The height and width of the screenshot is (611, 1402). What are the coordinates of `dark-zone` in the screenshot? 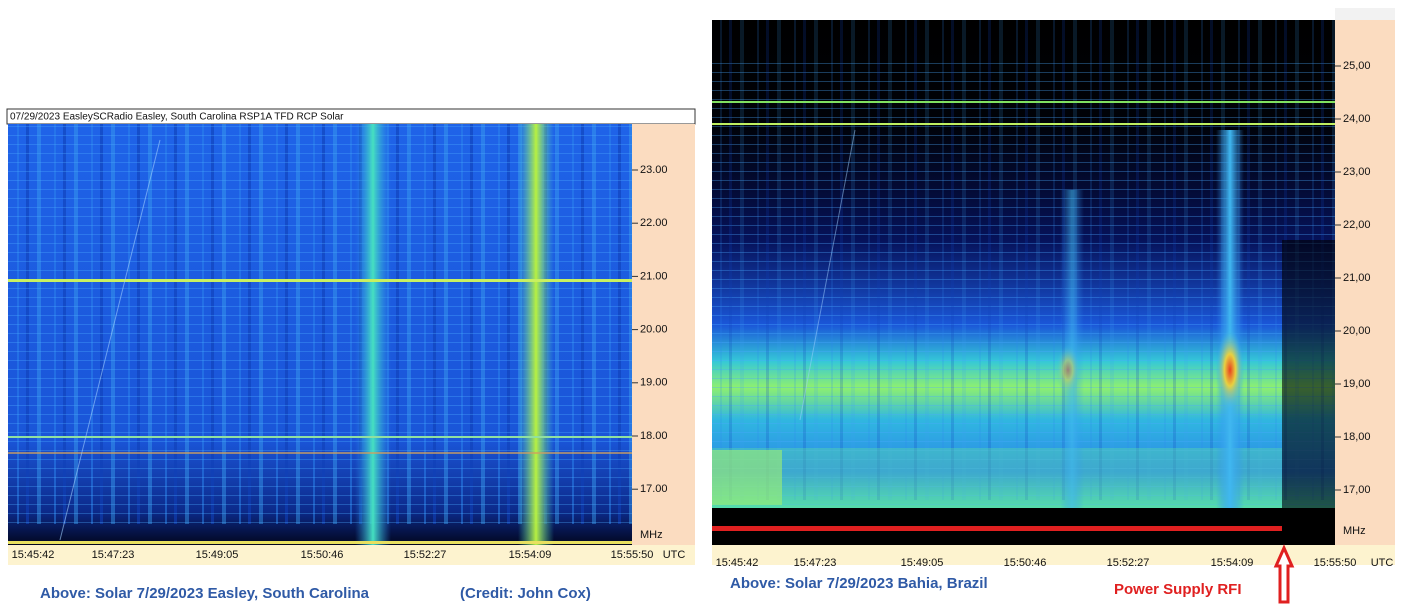 It's located at (1308, 390).